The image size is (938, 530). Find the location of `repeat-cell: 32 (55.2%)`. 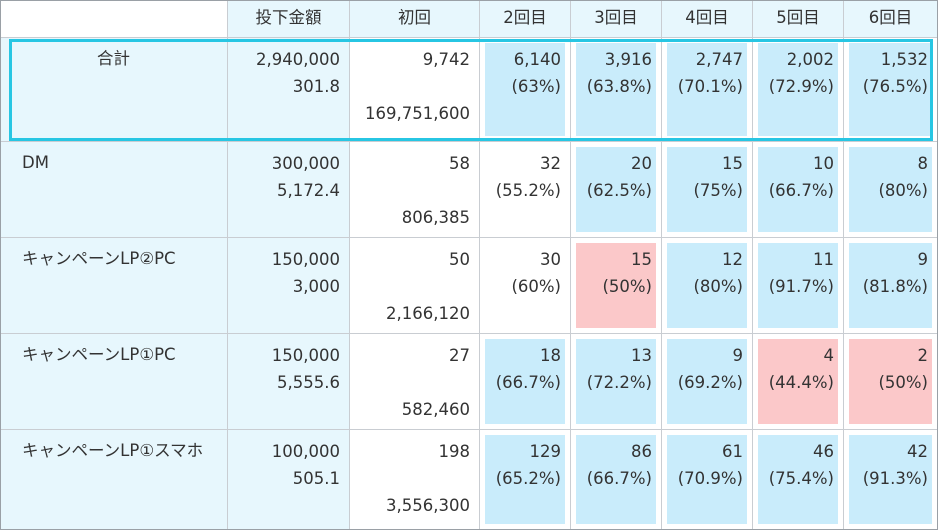

repeat-cell: 32 (55.2%) is located at coordinates (525, 190).